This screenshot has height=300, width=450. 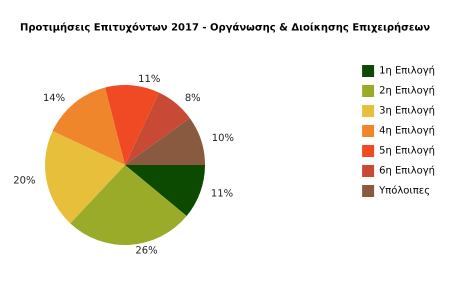 What do you see at coordinates (225, 28) in the screenshot?
I see `chart-title: Προτιμήσεις Επιτυχόντων 2017 - Οργάνωσης & Διοίκησης Επιχειρήσεων` at bounding box center [225, 28].